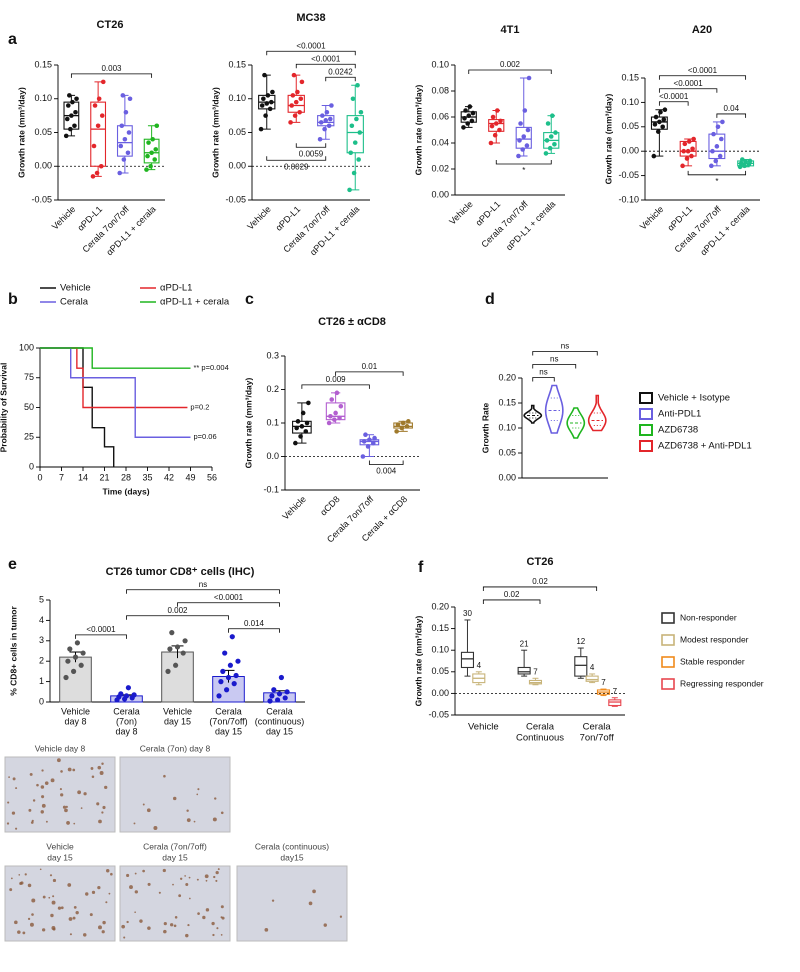 The height and width of the screenshot is (972, 800). What do you see at coordinates (310, 18) in the screenshot?
I see `chart-title: MC38` at bounding box center [310, 18].